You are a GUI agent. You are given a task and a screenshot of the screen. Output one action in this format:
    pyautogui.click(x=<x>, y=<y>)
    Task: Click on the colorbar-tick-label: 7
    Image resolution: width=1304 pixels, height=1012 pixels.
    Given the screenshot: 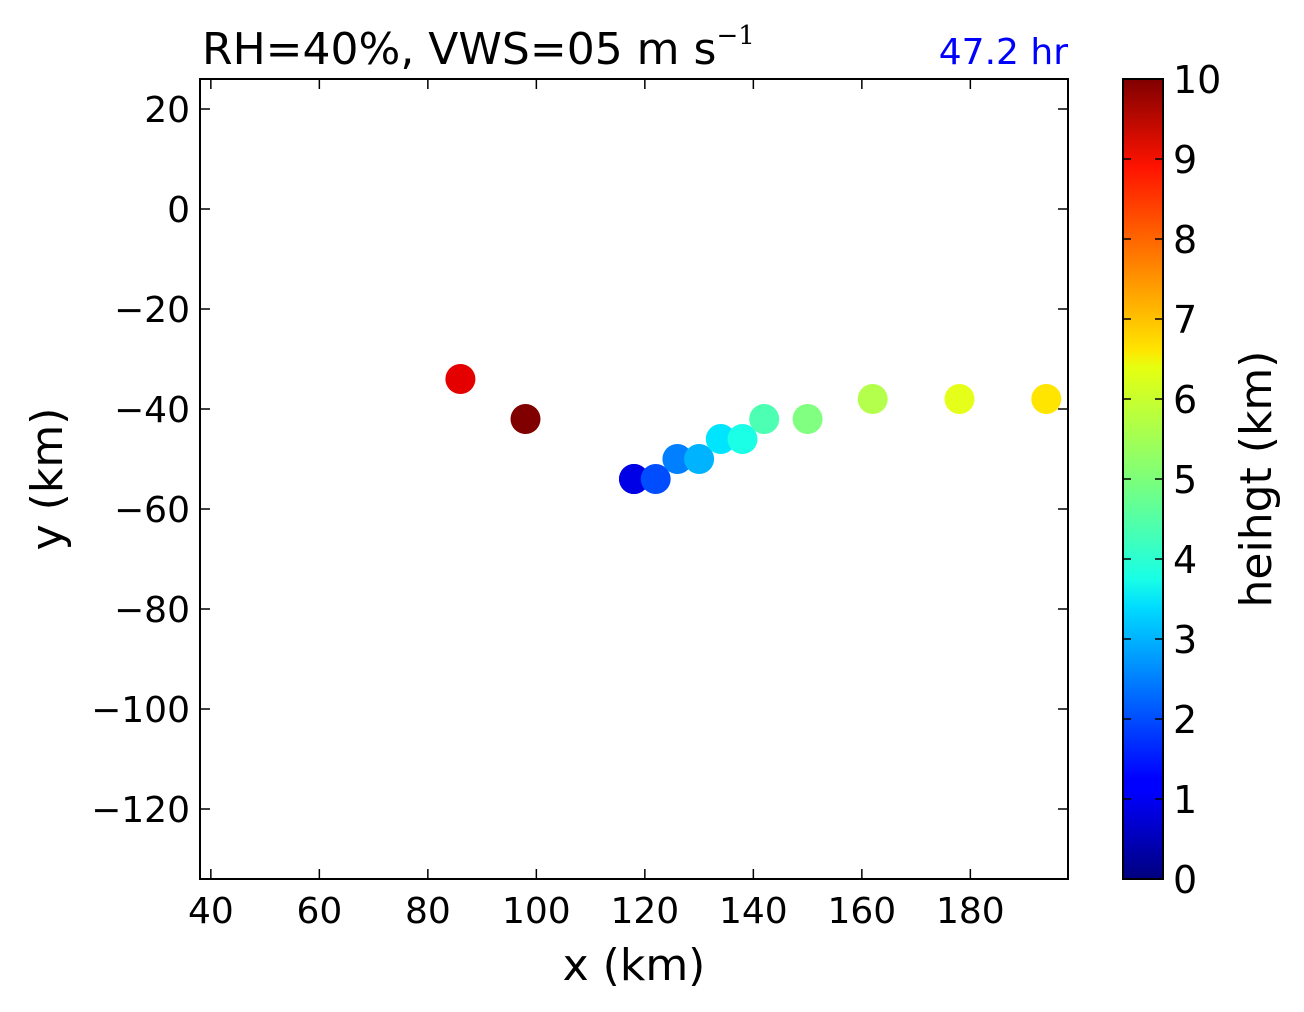 What is the action you would take?
    pyautogui.click(x=1185, y=320)
    